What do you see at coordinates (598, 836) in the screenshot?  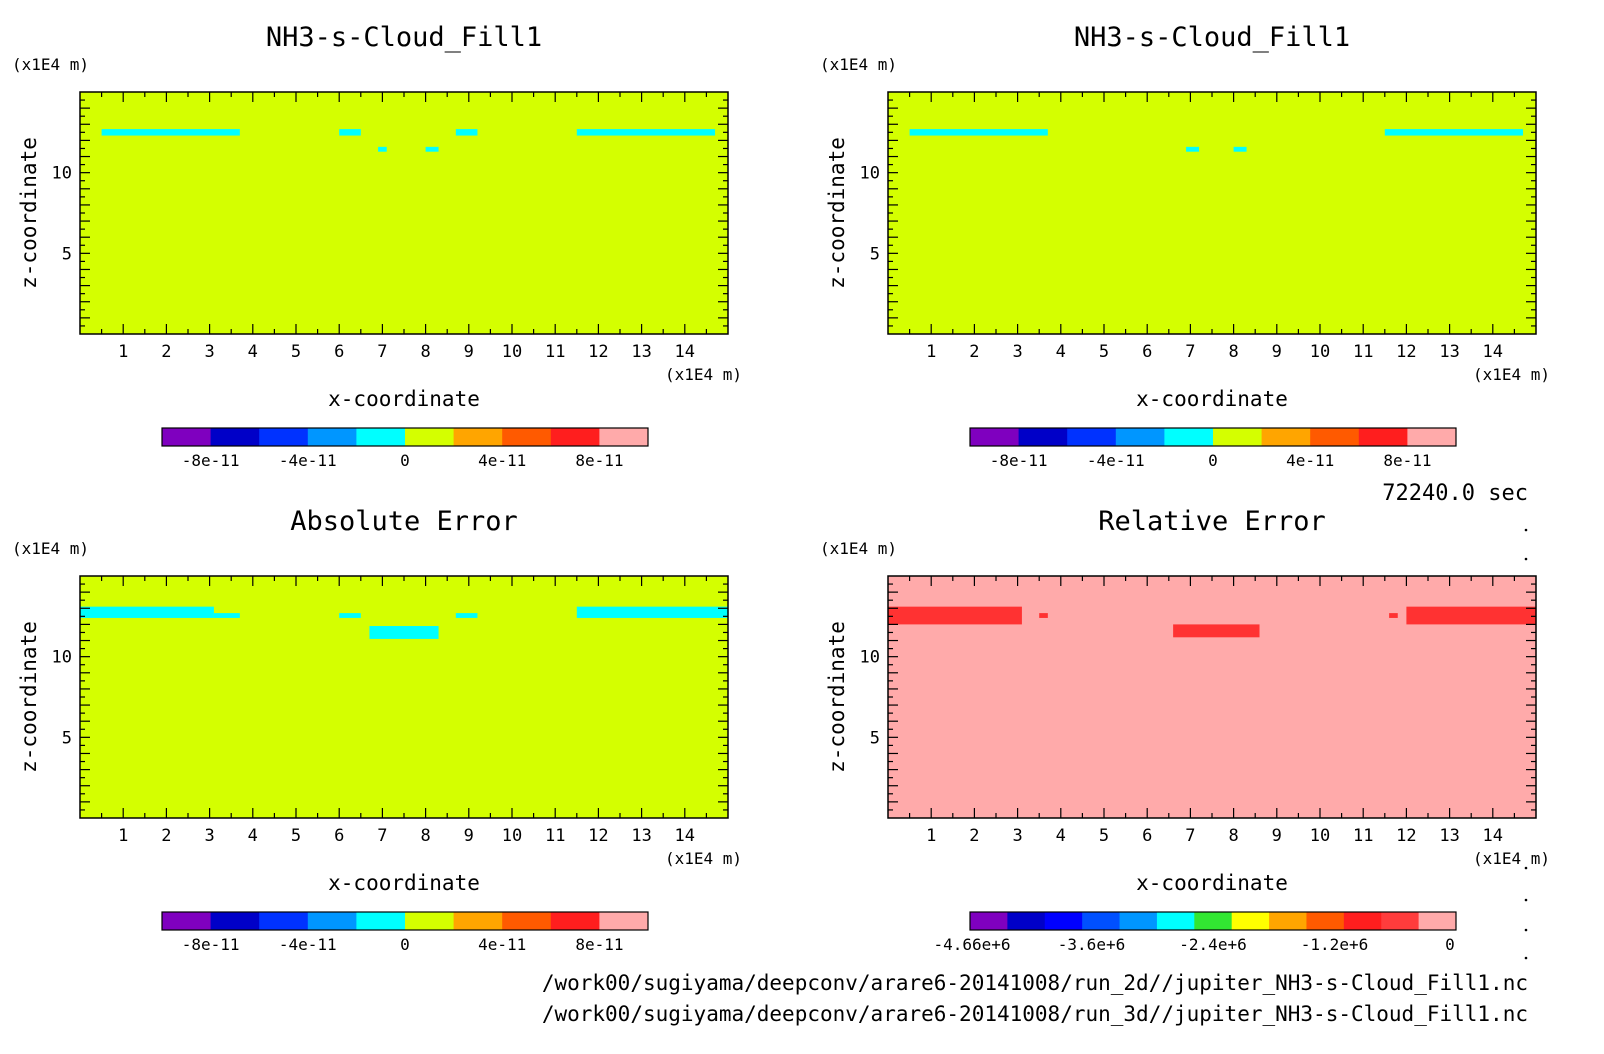 I see `x-tick-label: 12` at bounding box center [598, 836].